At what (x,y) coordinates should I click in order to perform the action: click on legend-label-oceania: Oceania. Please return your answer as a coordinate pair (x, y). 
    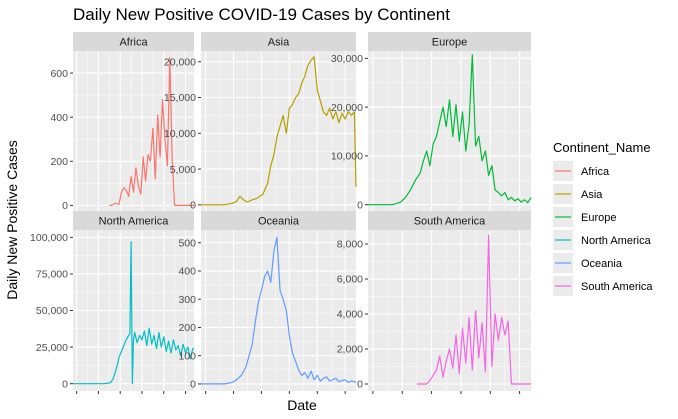
    Looking at the image, I should click on (602, 264).